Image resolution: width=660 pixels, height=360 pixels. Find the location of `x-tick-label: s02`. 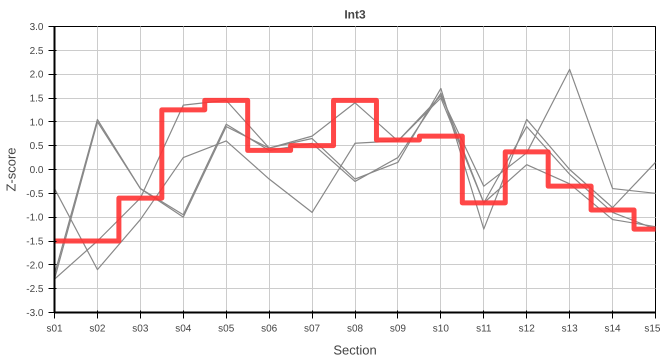

x-tick-label: s02 is located at coordinates (97, 329).